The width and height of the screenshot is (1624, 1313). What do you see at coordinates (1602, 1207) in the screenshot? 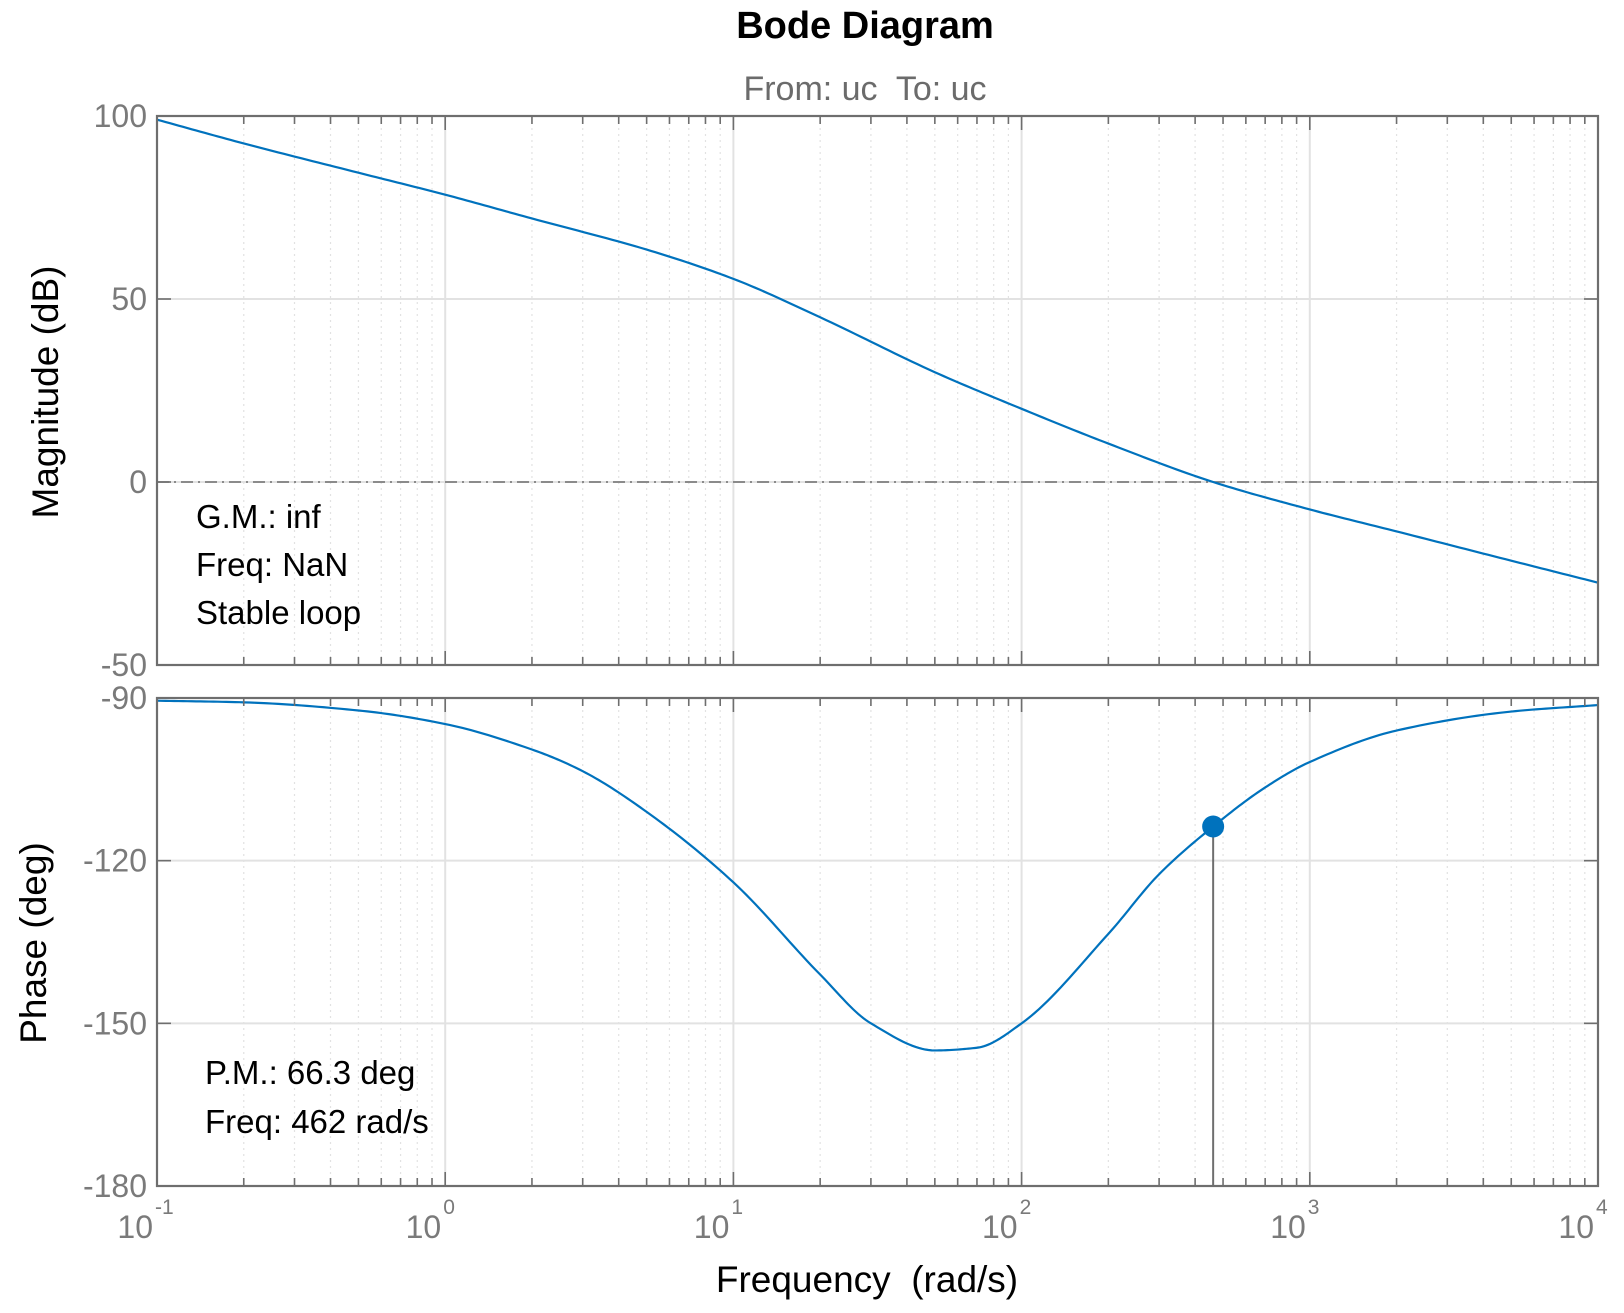
I see `x-tick-label-exponent: 4` at bounding box center [1602, 1207].